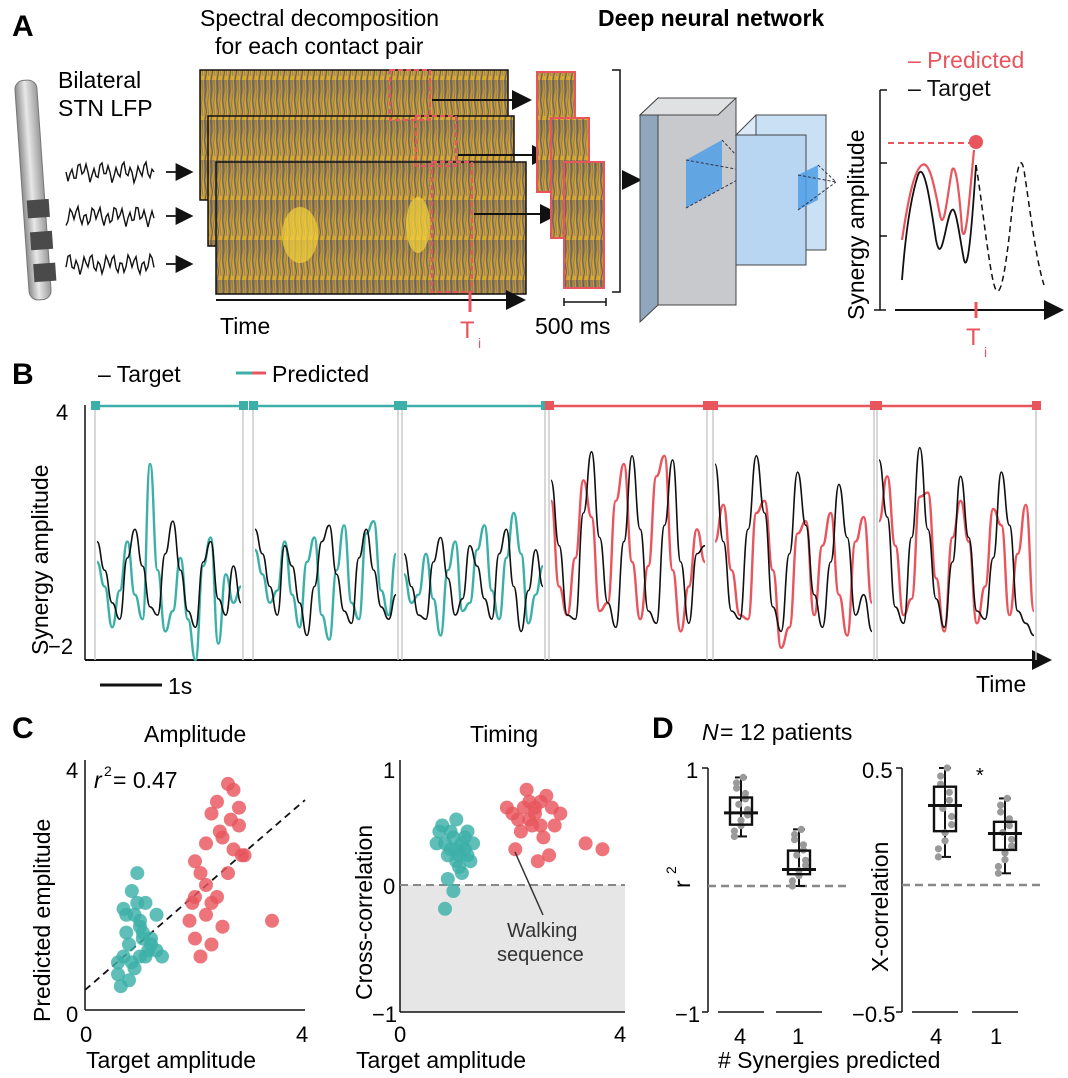  I want to click on output-future-trace, so click(1010, 227).